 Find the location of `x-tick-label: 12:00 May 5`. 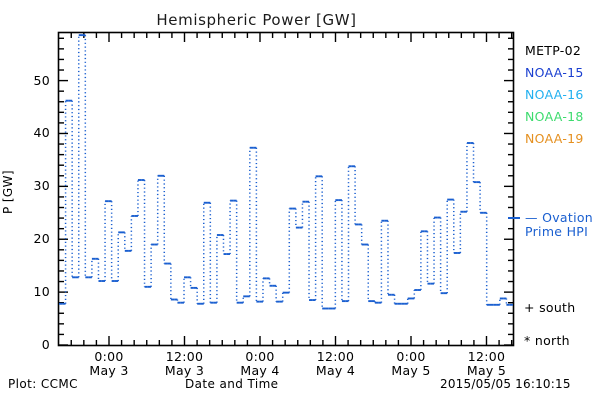

x-tick-label: 12:00 May 5 is located at coordinates (486, 363).